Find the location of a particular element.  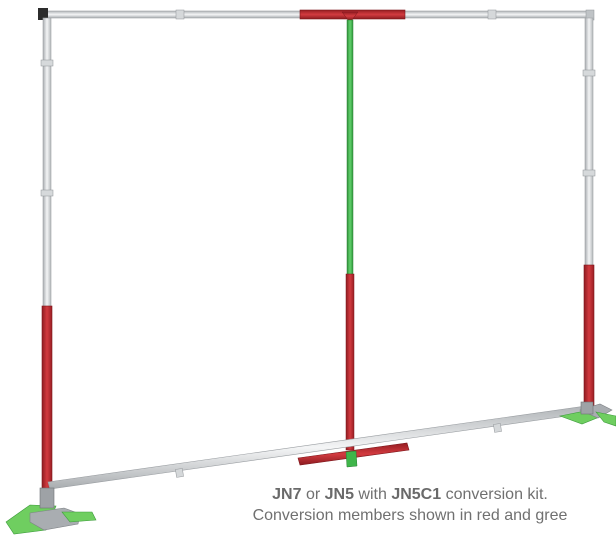

right-upright is located at coordinates (589, 213).